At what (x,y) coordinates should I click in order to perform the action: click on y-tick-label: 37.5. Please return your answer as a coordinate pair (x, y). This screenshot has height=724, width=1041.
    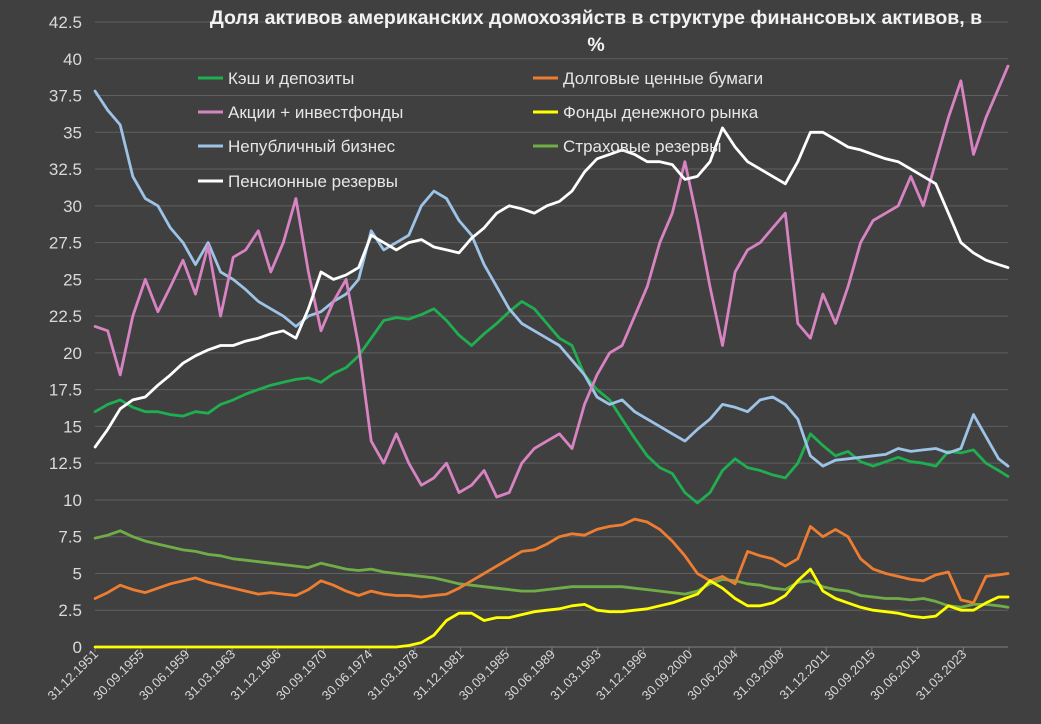
    Looking at the image, I should click on (65, 96).